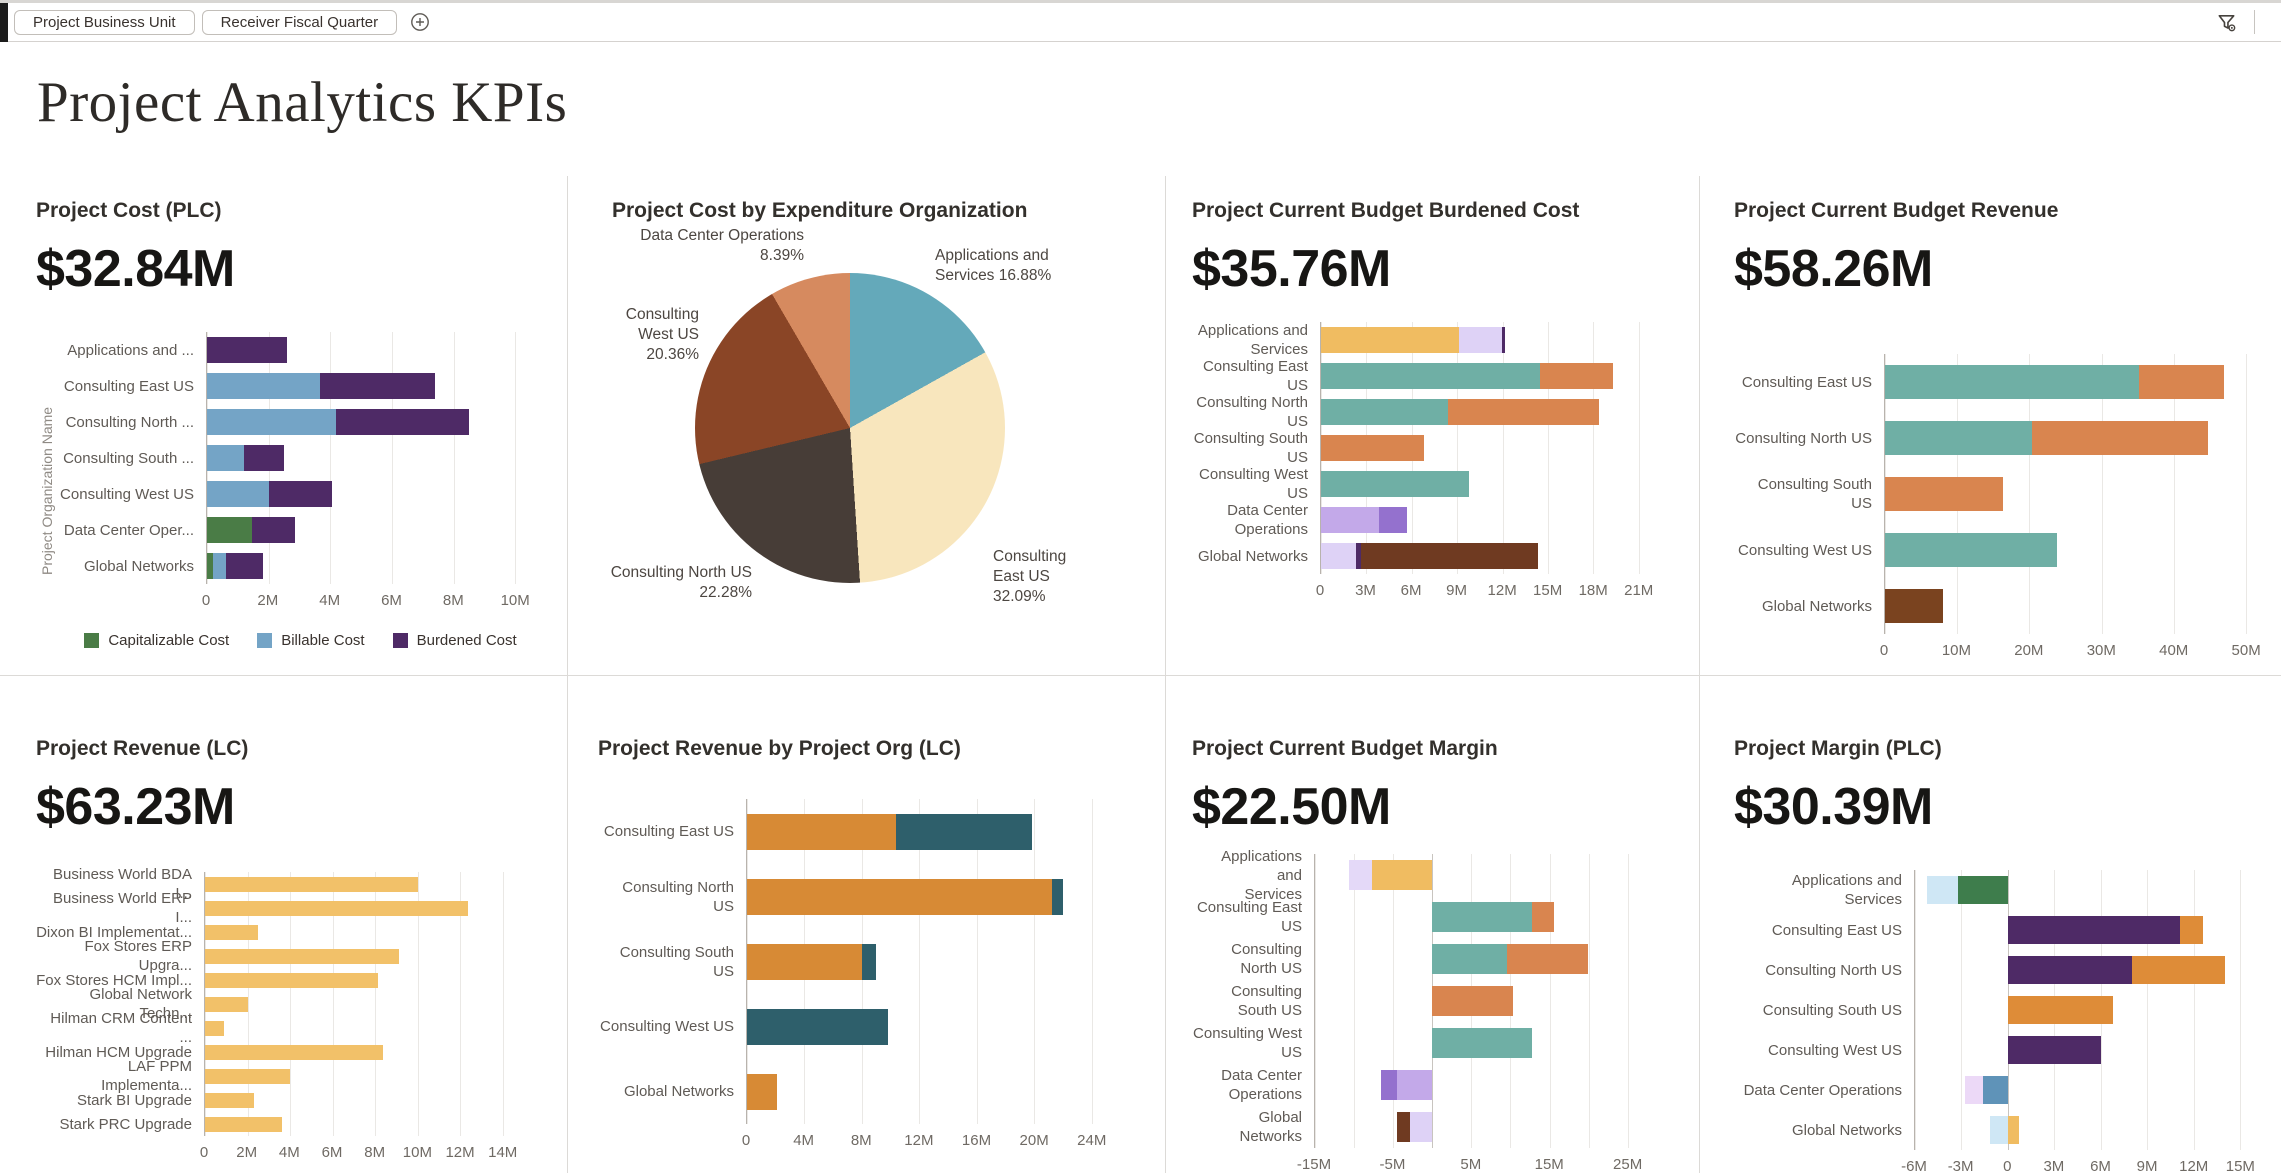  What do you see at coordinates (454, 640) in the screenshot?
I see `legend-item: Burdened Cost` at bounding box center [454, 640].